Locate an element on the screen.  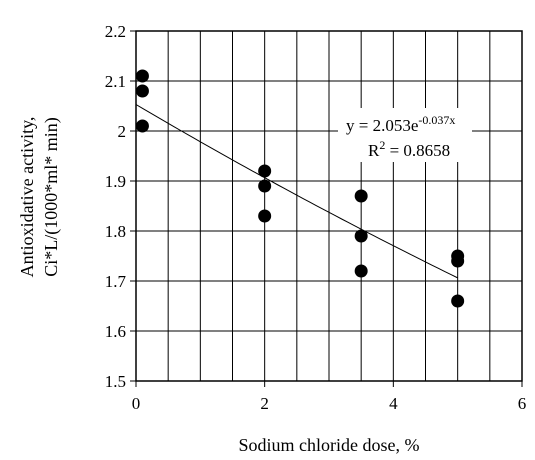
y-axis-label-line-2: Ci*L/(1000*ml* min) is located at coordinates (51, 197).